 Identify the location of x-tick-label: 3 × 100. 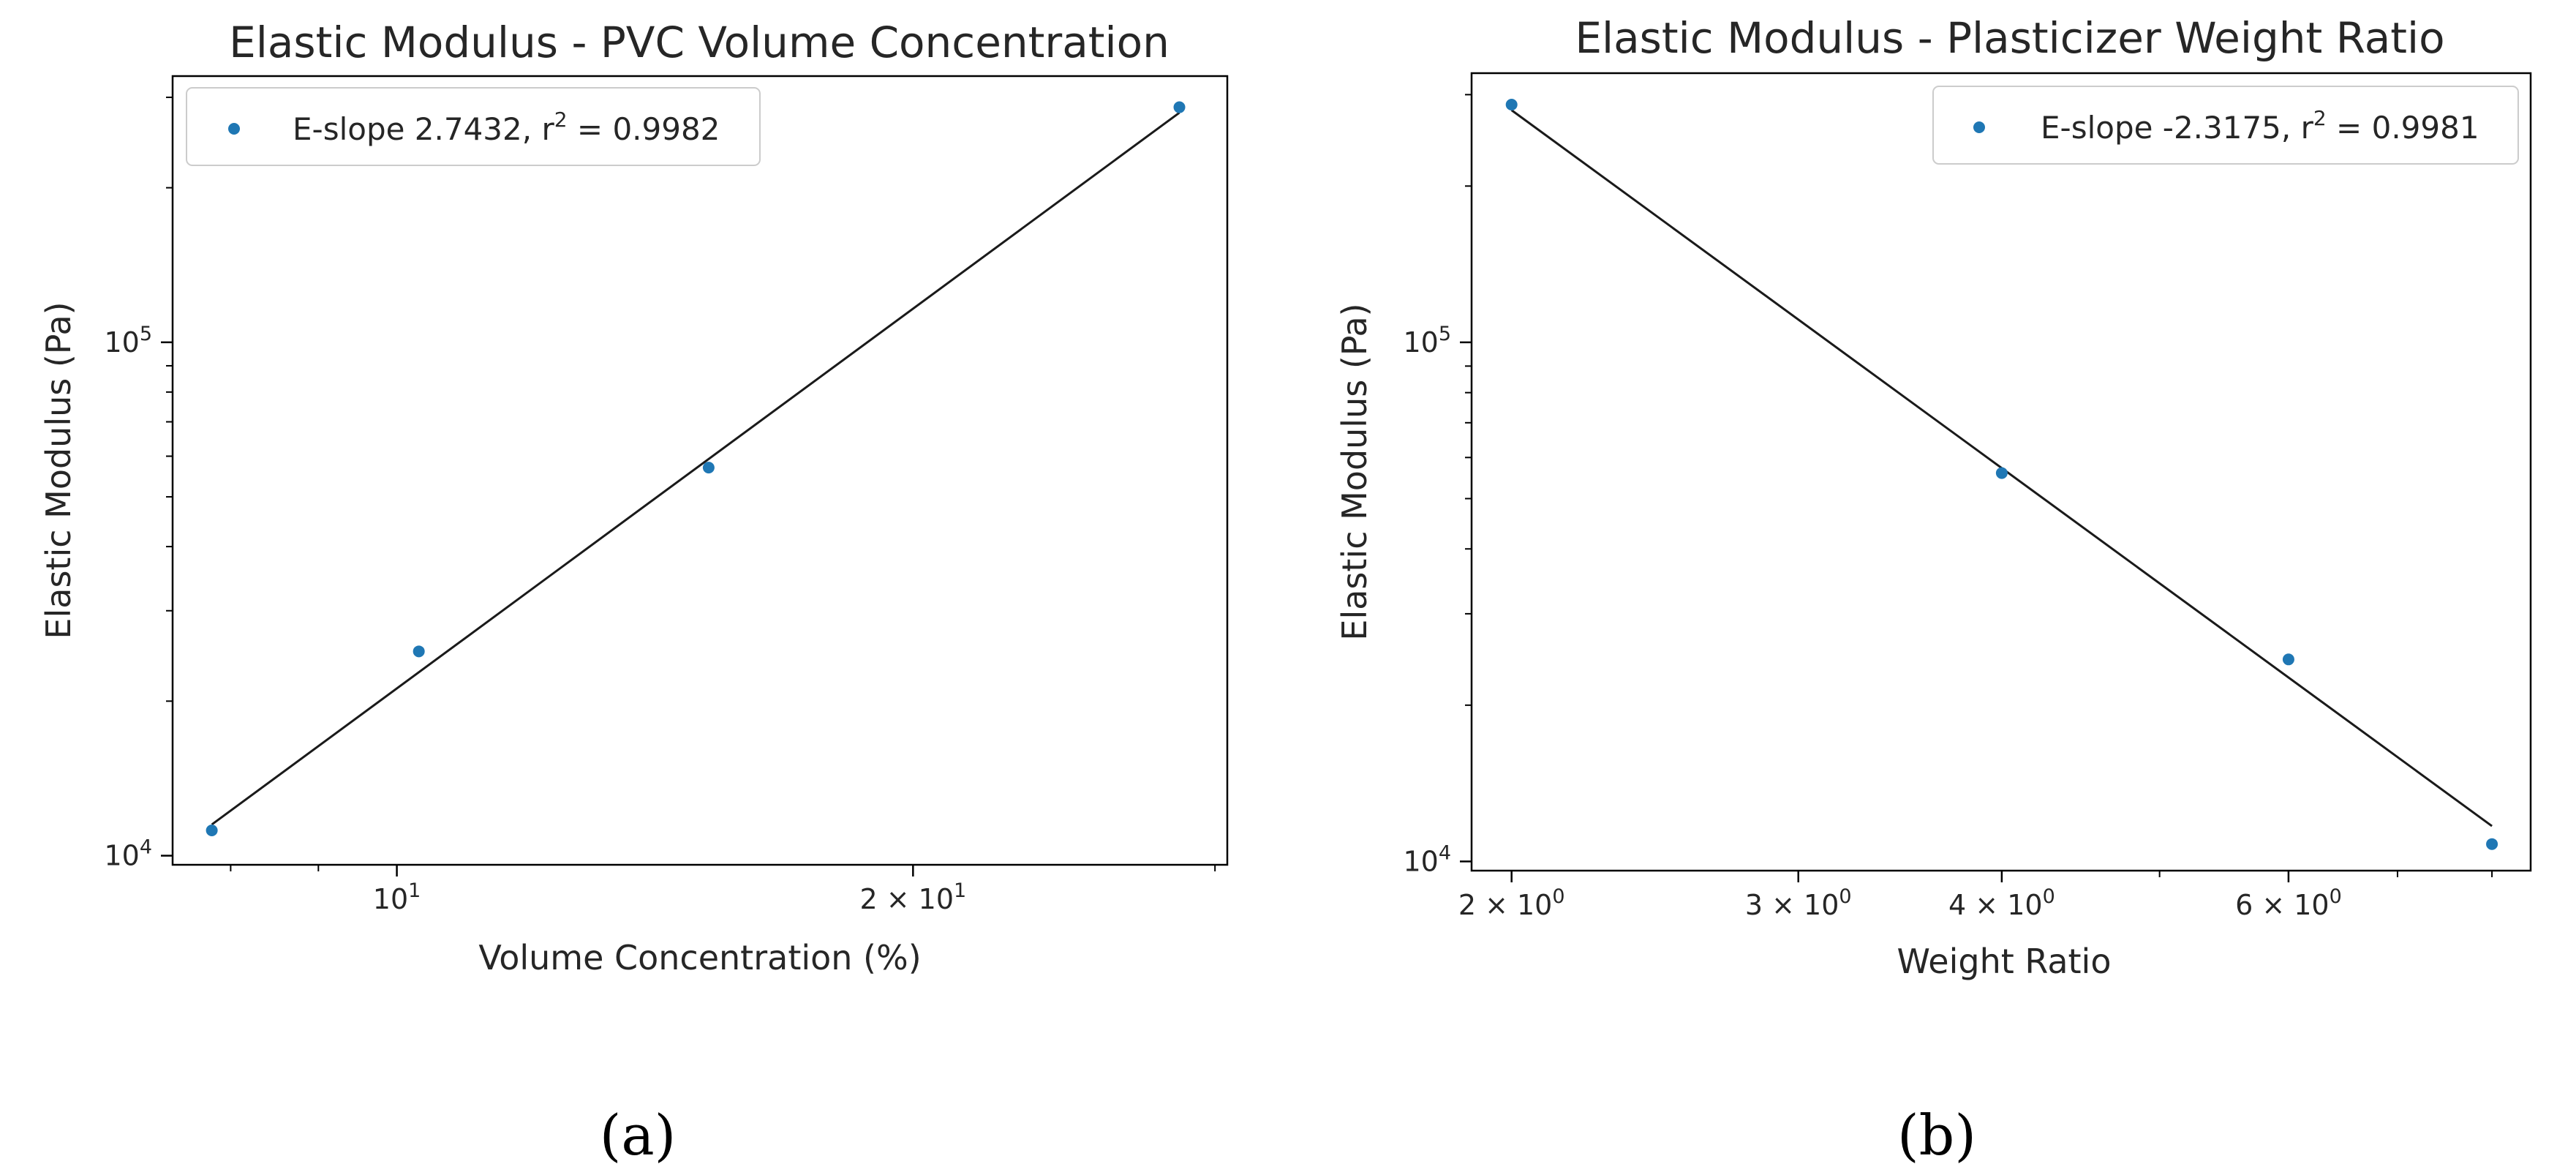
(1798, 903).